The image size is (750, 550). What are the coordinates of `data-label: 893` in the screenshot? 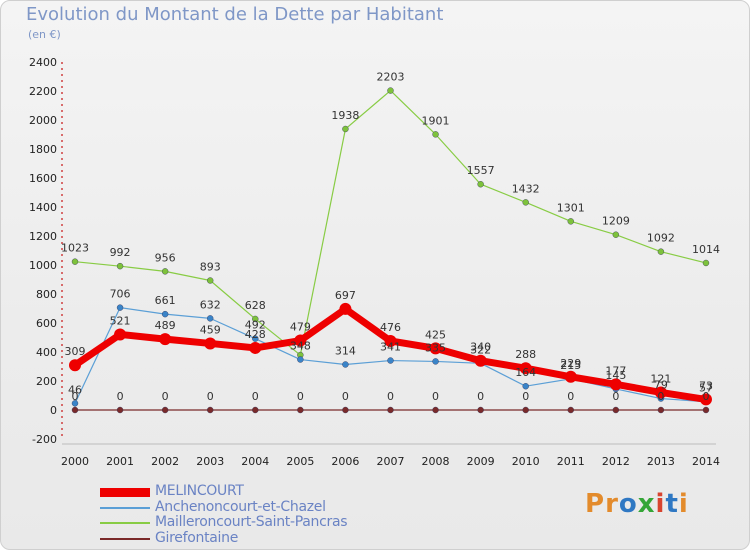 It's located at (210, 267).